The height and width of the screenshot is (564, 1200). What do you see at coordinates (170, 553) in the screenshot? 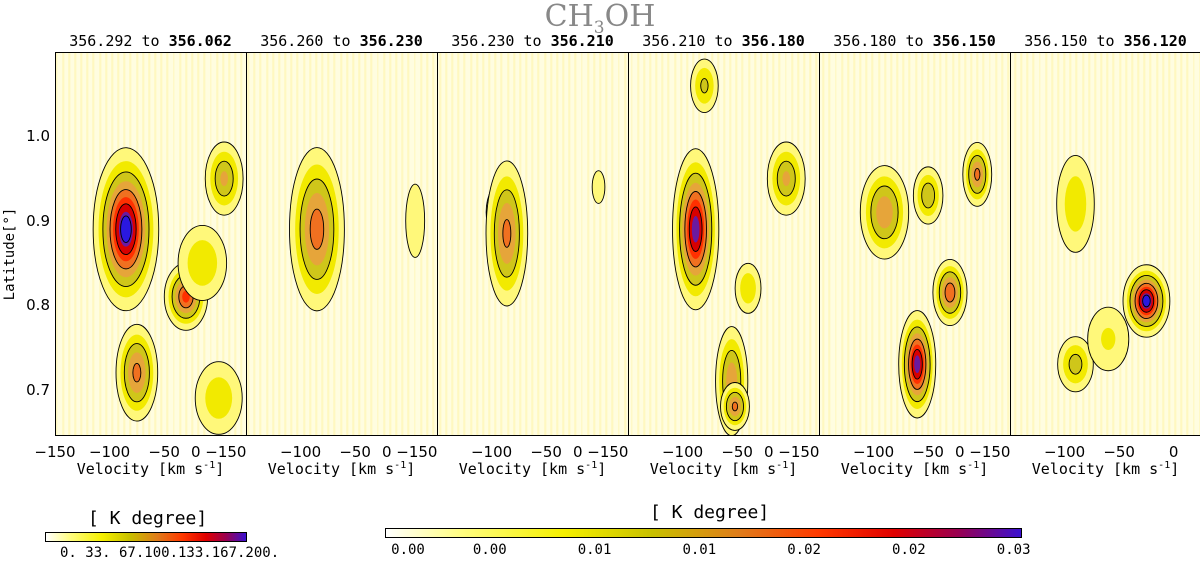
I see `colorbar-small-ticks: 0. 33. 67.100.133.167.200.` at bounding box center [170, 553].